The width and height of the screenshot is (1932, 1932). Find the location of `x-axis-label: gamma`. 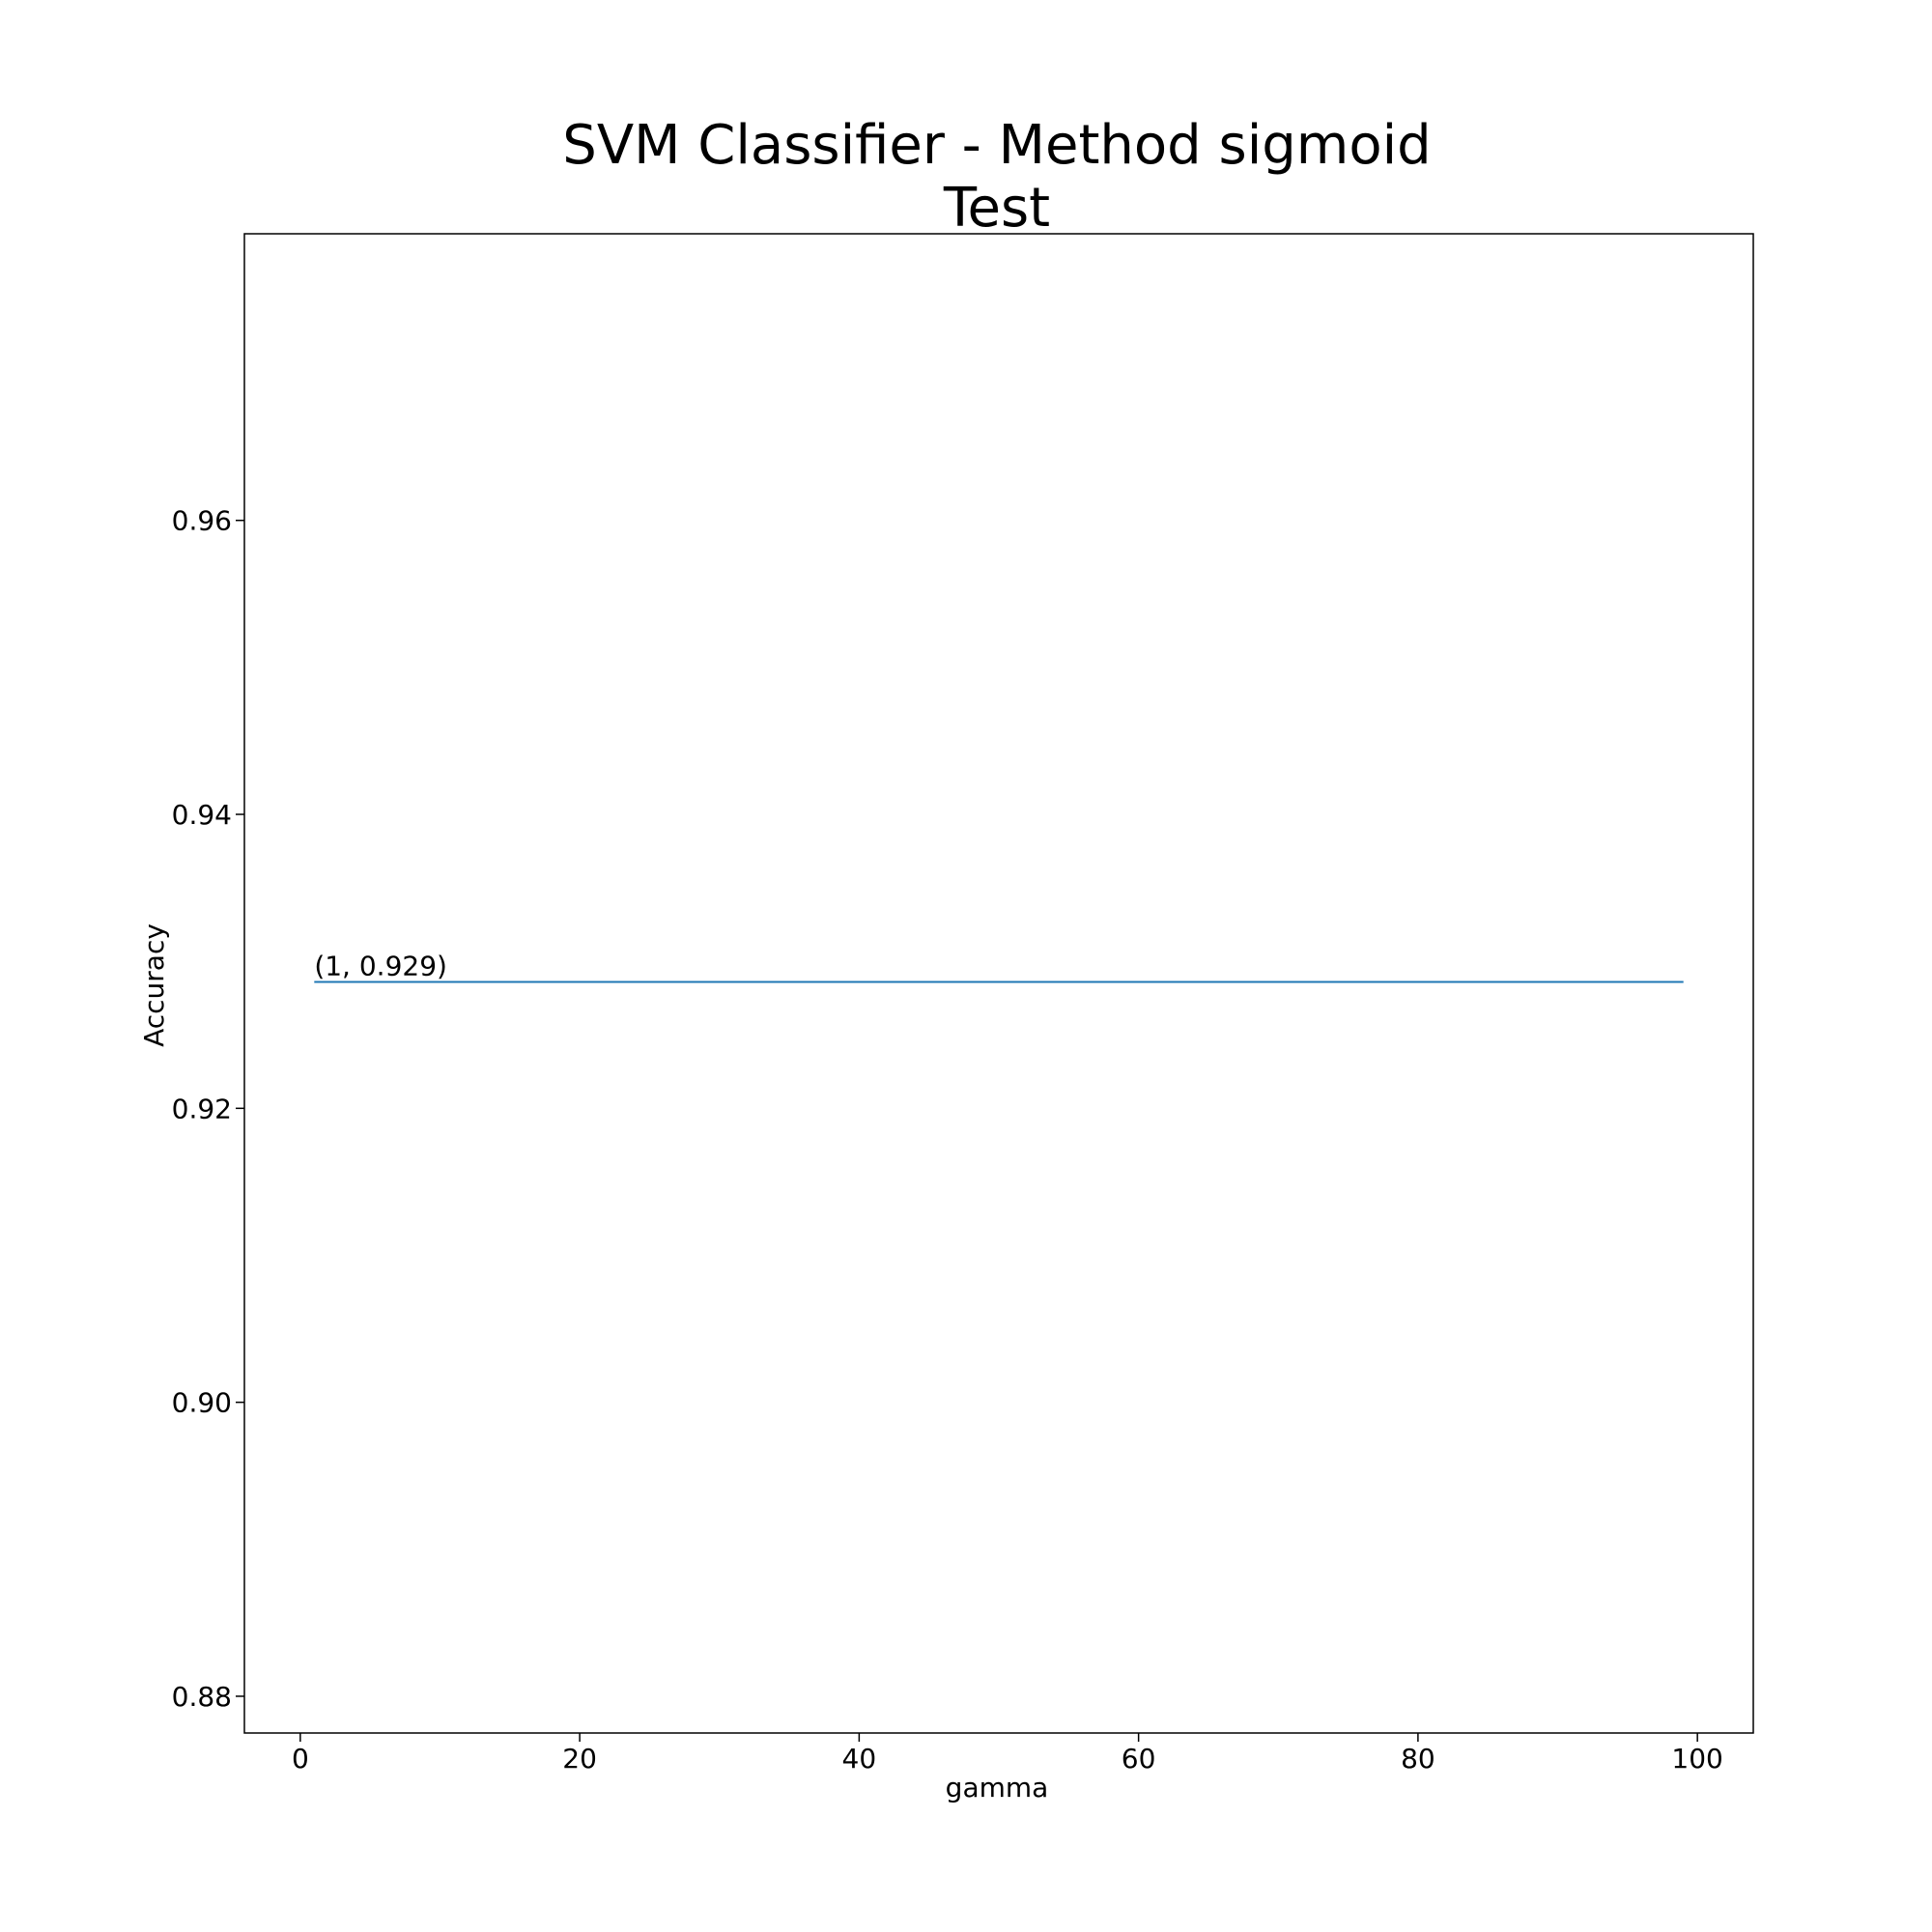

x-axis-label: gamma is located at coordinates (997, 1788).